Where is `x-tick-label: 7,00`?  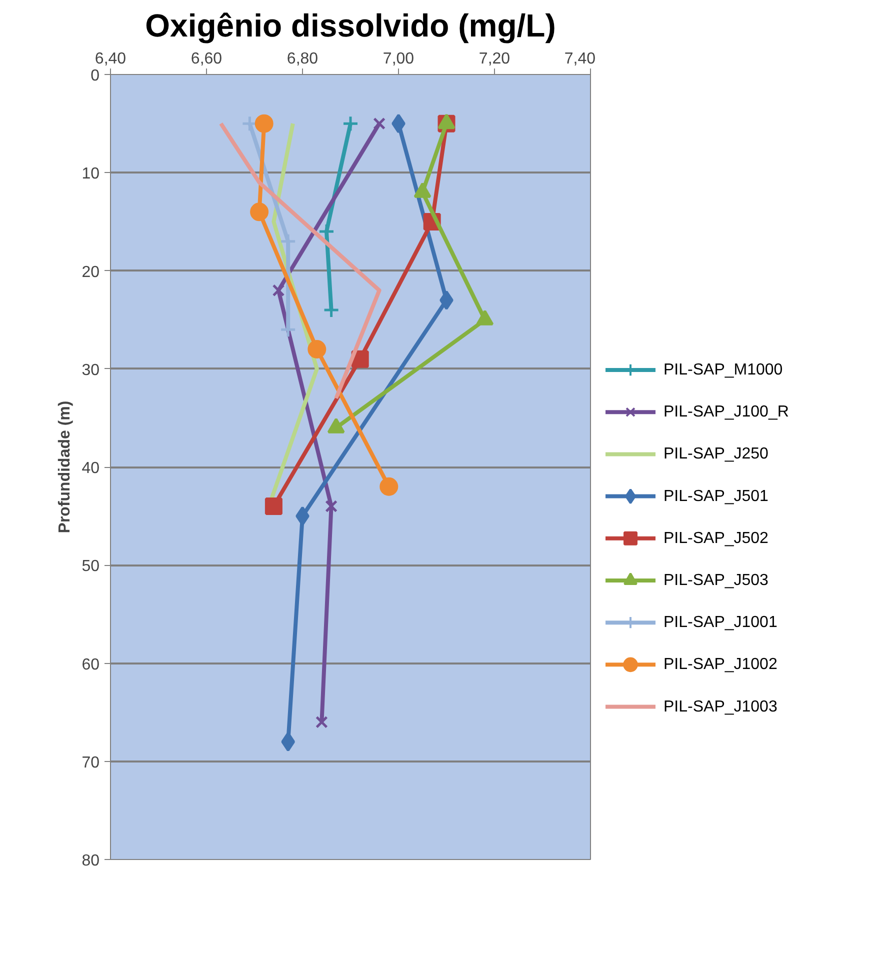 x-tick-label: 7,00 is located at coordinates (398, 59).